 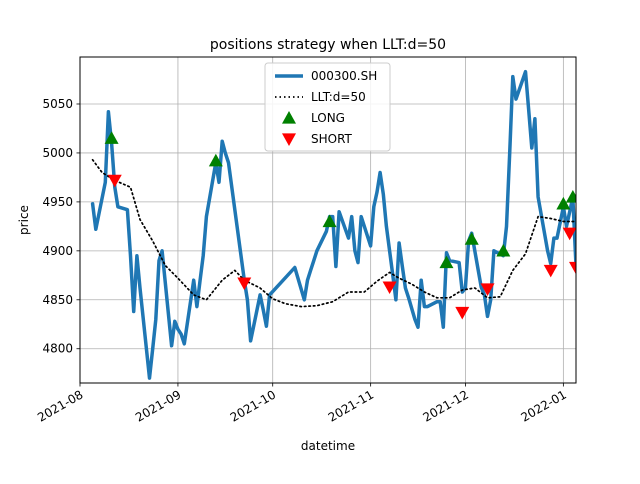 I want to click on legend-label: LLT:d=50, so click(x=338, y=97).